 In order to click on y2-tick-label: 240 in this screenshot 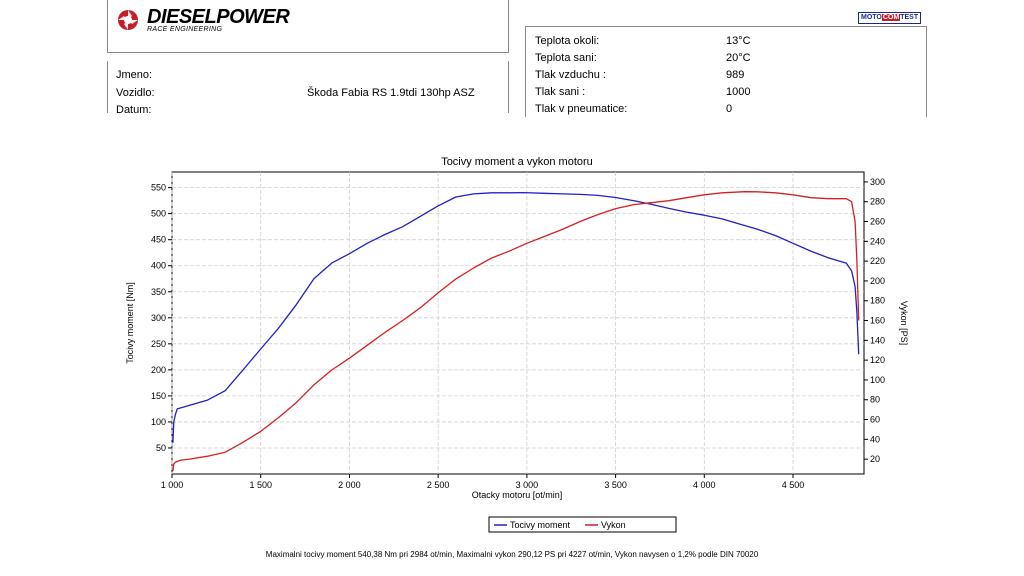, I will do `click(877, 241)`.